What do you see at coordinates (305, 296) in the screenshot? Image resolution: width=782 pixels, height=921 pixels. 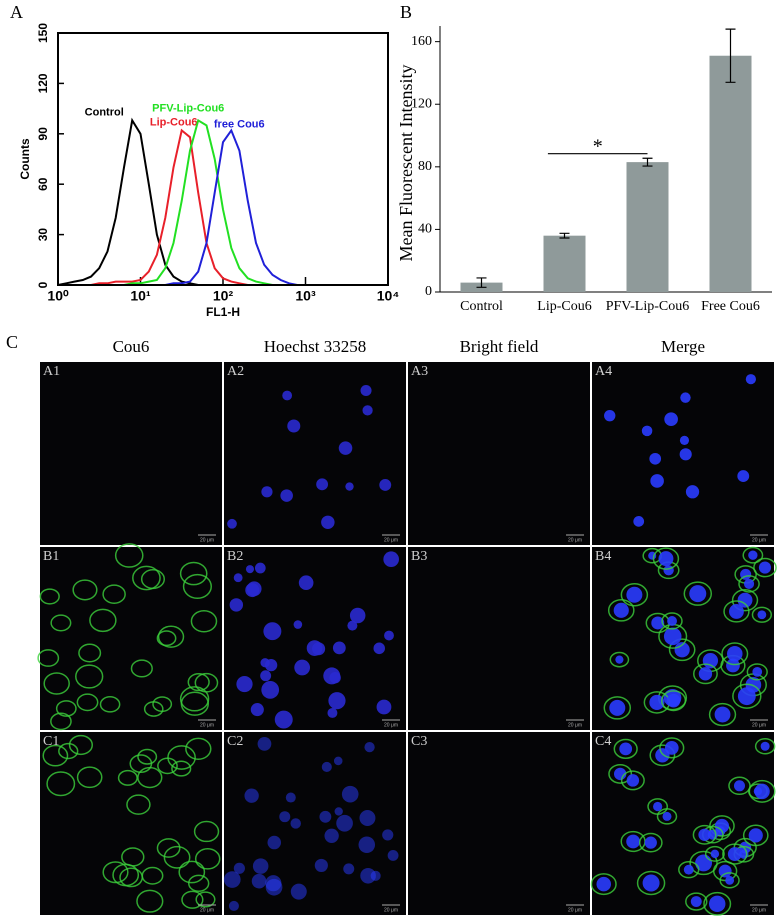 I see `x-tick-label: 10³` at bounding box center [305, 296].